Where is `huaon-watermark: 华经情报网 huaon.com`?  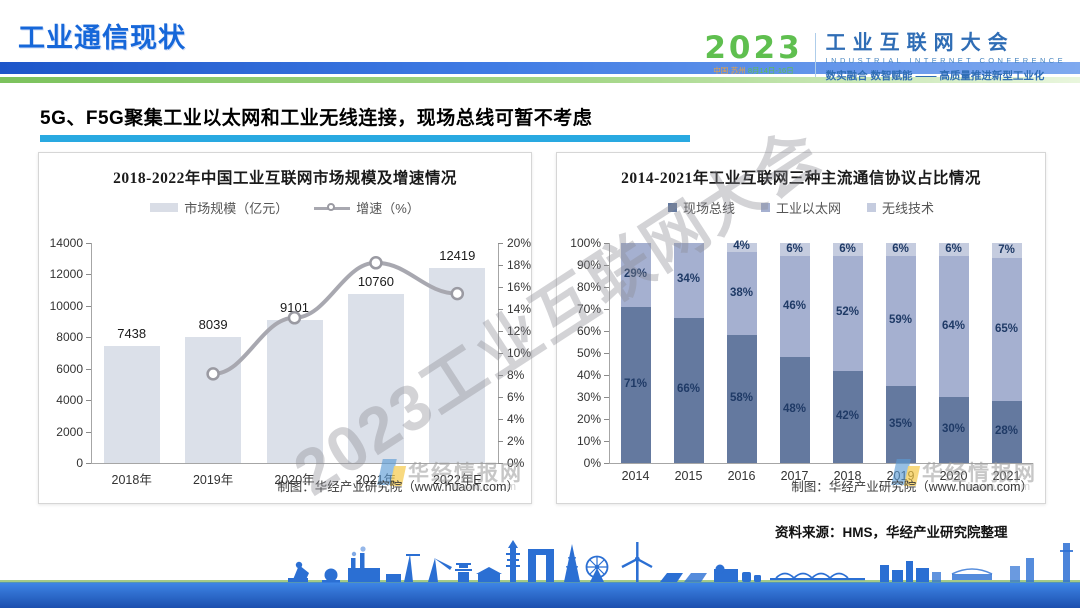
huaon-watermark: 华经情报网 huaon.com is located at coordinates (964, 475).